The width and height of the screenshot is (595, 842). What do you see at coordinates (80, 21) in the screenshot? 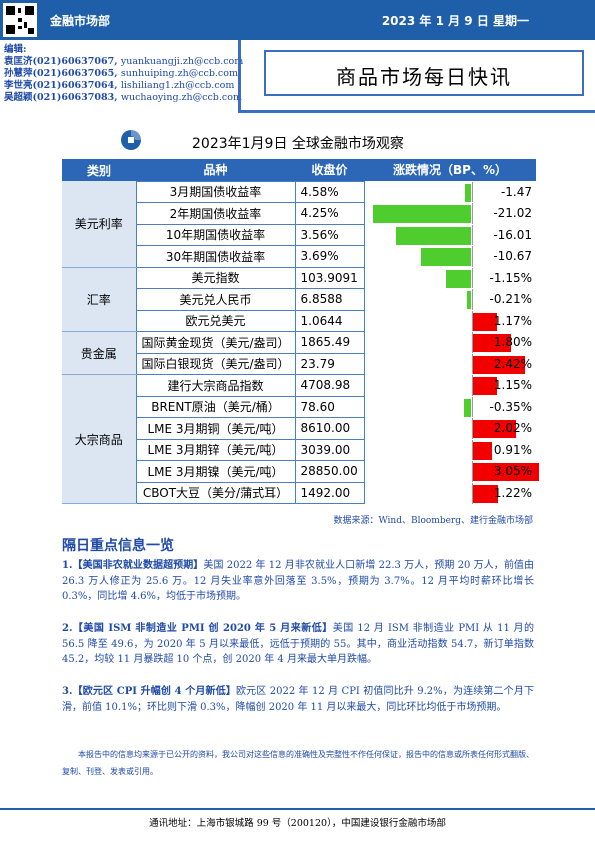
I see `department-name: 金融市场部` at bounding box center [80, 21].